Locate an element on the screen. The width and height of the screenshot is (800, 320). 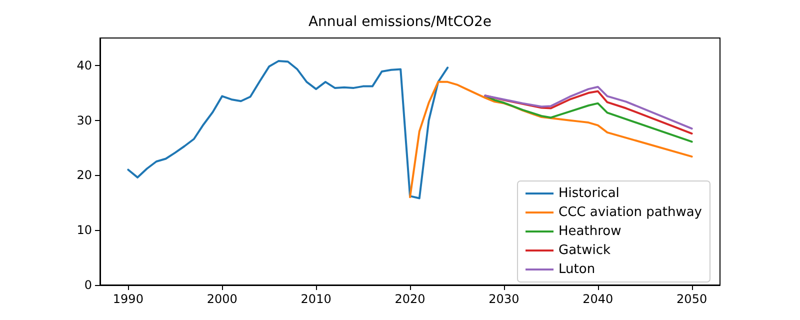
x-tick-label: 2010 is located at coordinates (316, 299).